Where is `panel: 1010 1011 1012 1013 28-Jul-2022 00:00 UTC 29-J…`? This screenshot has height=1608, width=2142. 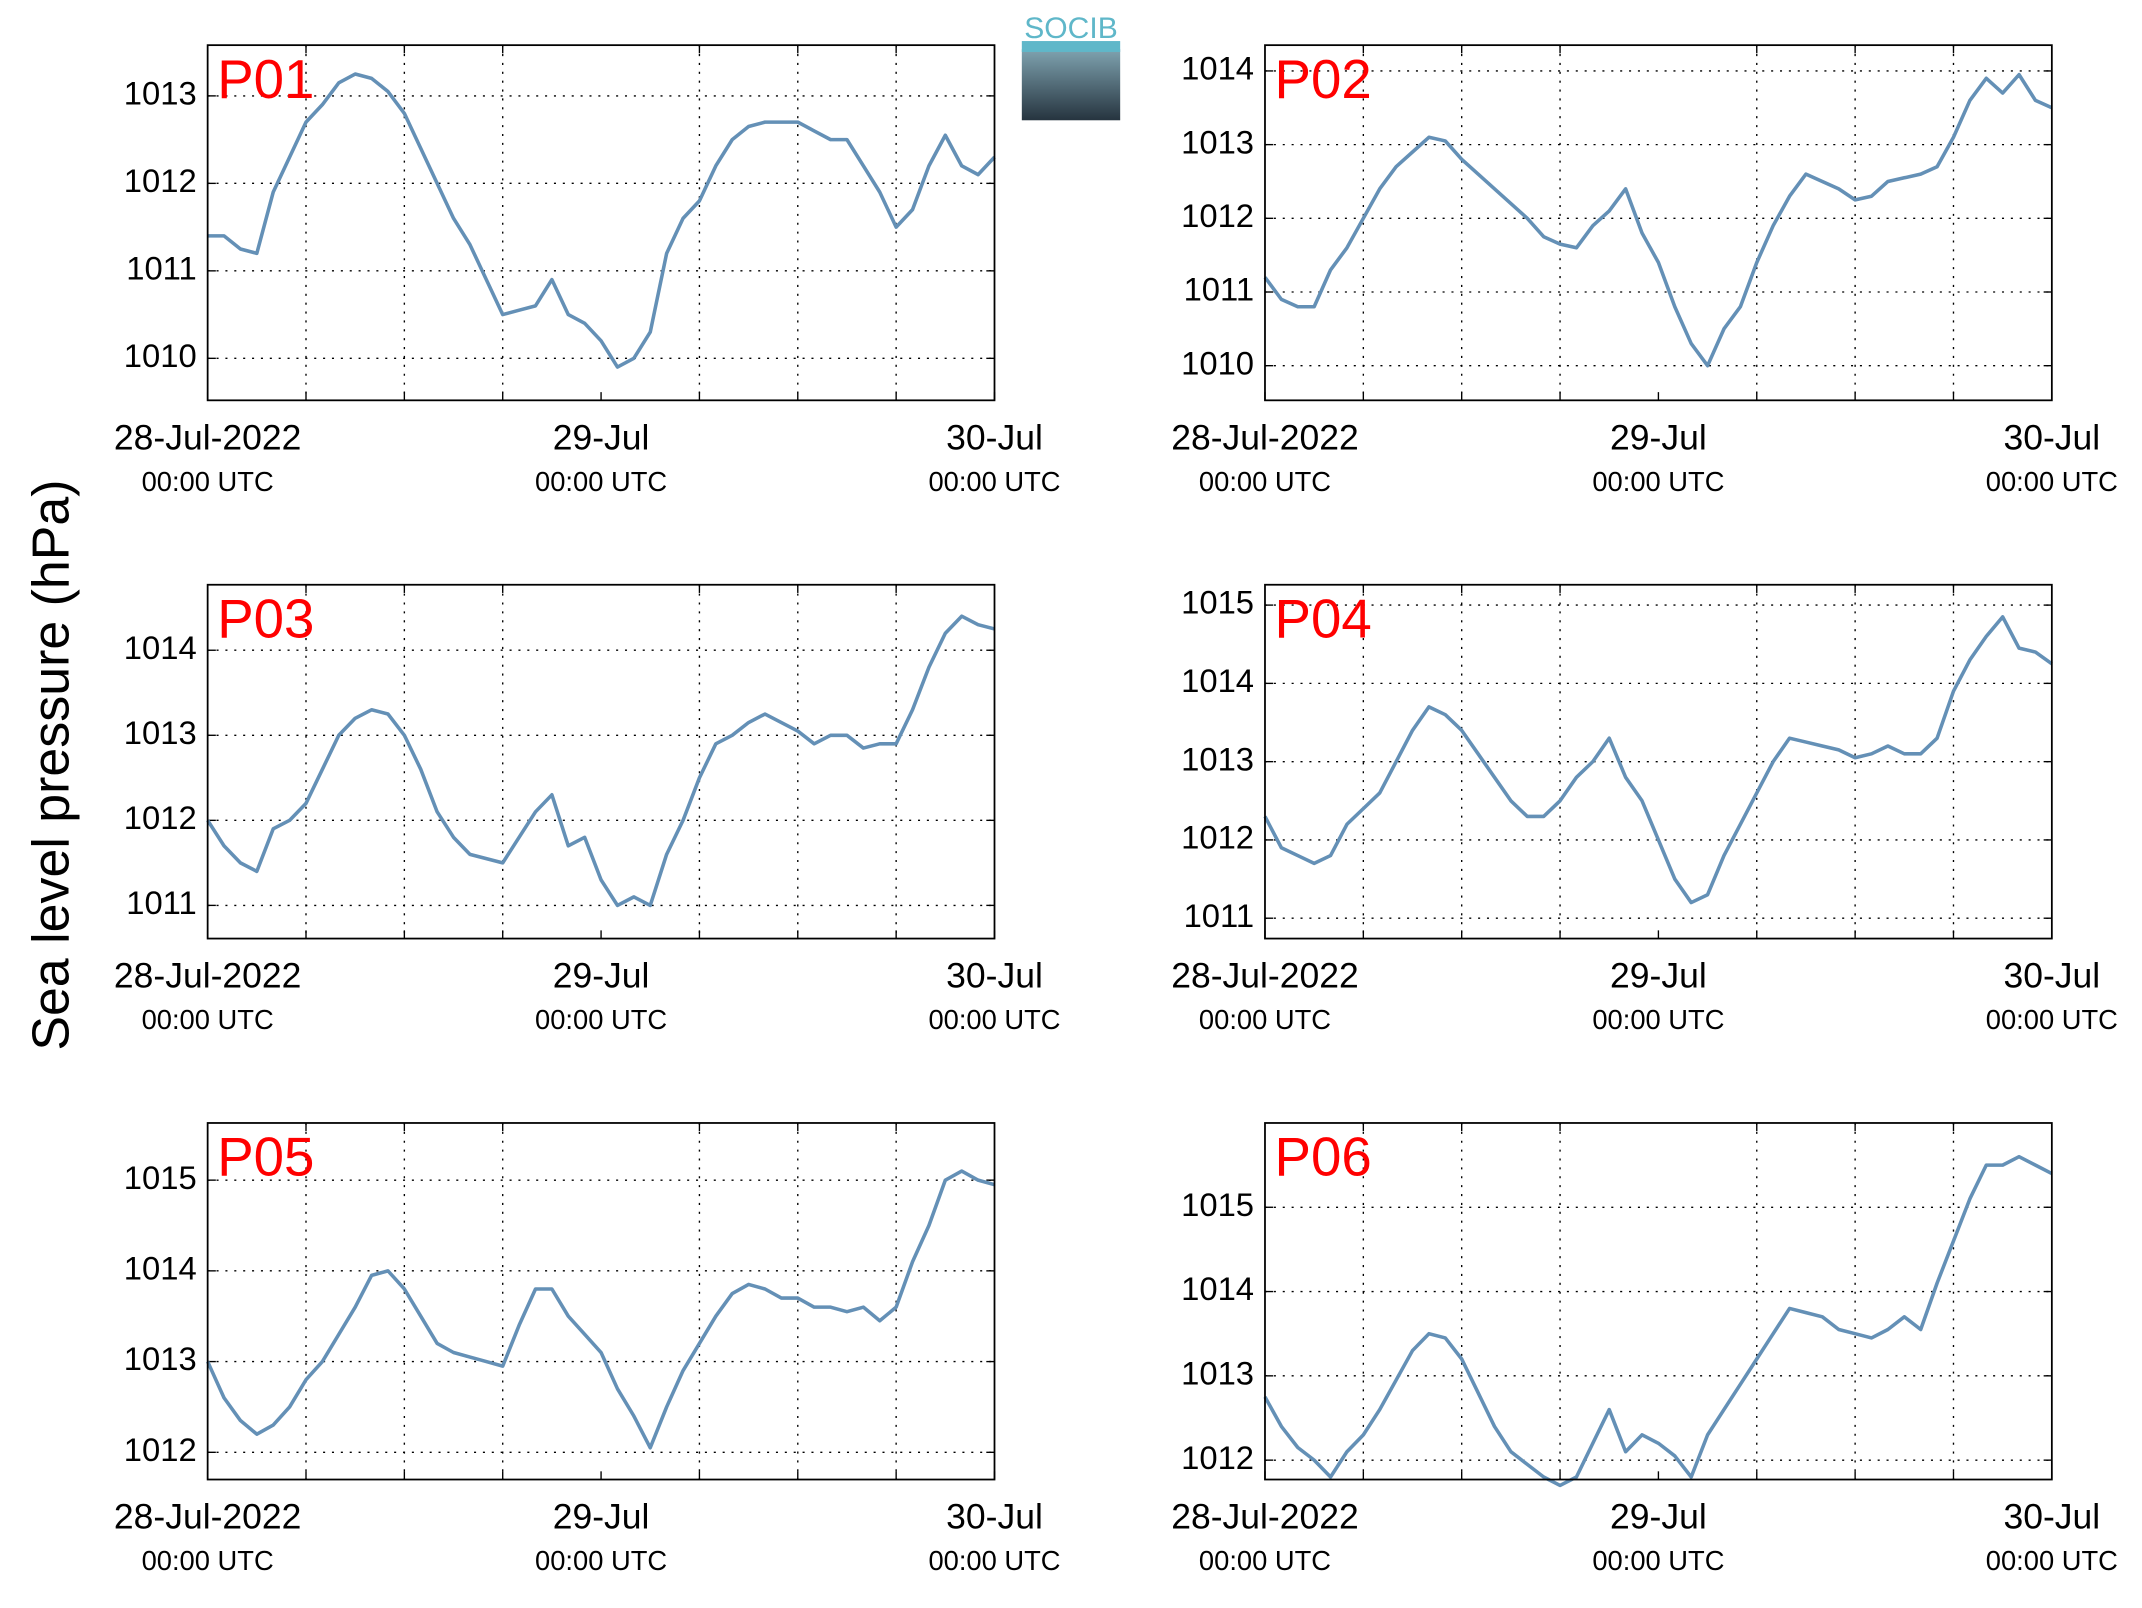
panel: 1010 1011 1012 1013 28-Jul-2022 00:00 UTC 29-J… is located at coordinates (587, 270).